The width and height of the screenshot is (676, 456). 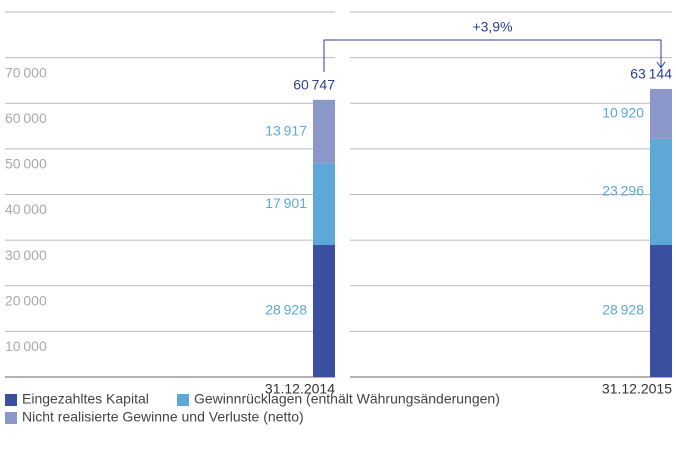 I want to click on y-tick-label: 60 000, so click(x=26, y=118).